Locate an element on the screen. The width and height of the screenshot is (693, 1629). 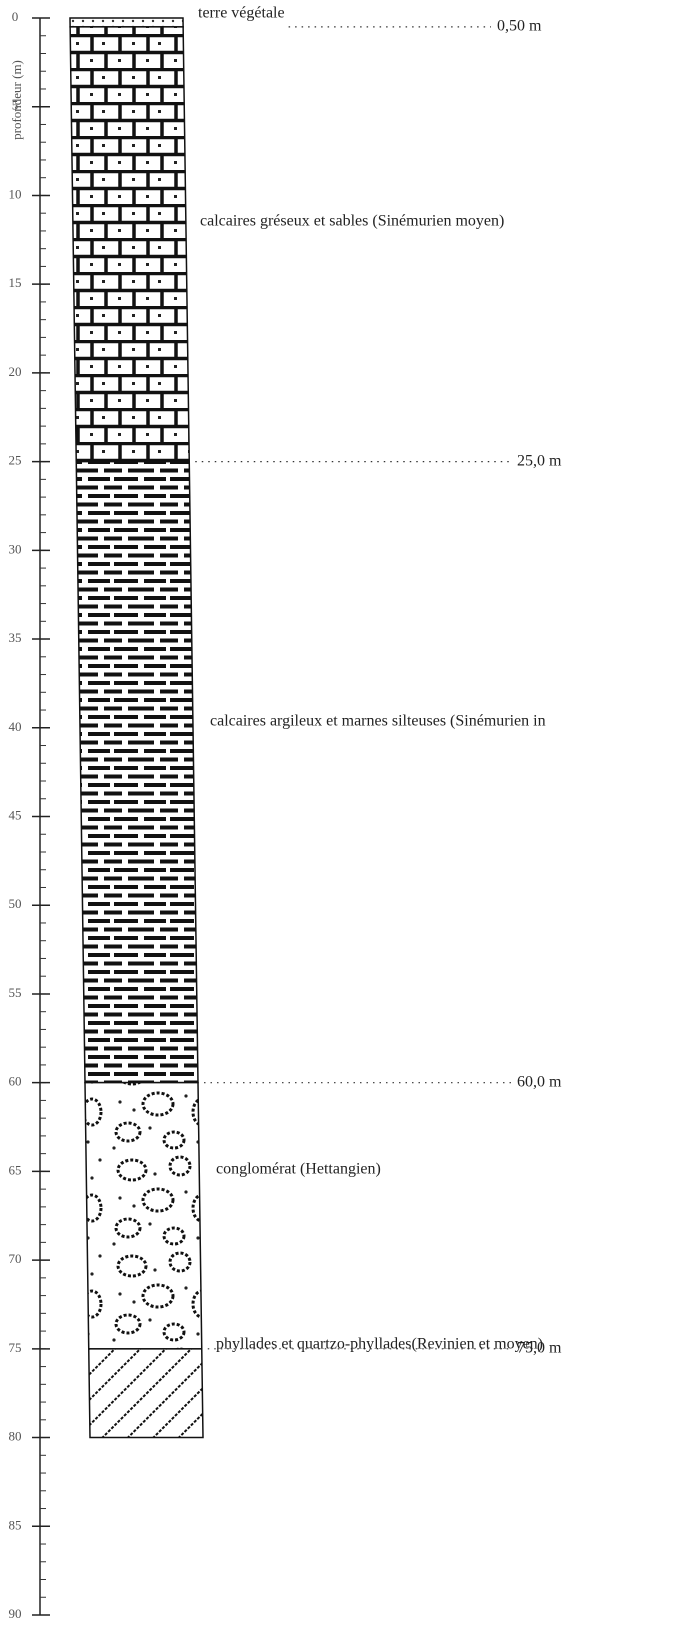
layer-name: terre végétale is located at coordinates (241, 13).